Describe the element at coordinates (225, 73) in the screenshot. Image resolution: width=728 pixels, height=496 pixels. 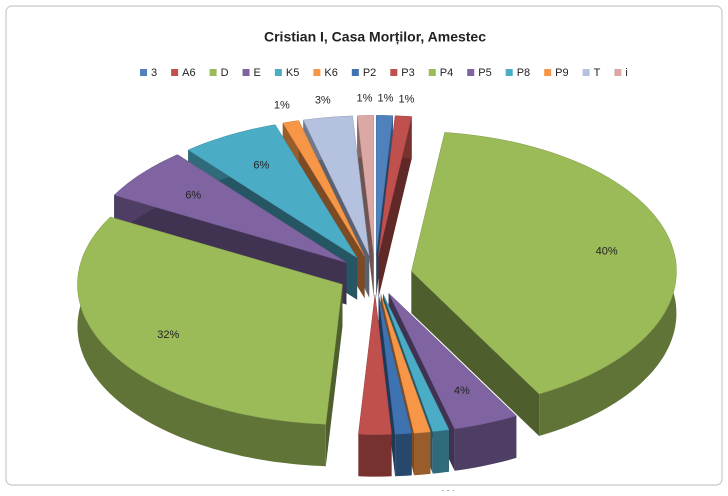
I see `legend-label: D` at that location.